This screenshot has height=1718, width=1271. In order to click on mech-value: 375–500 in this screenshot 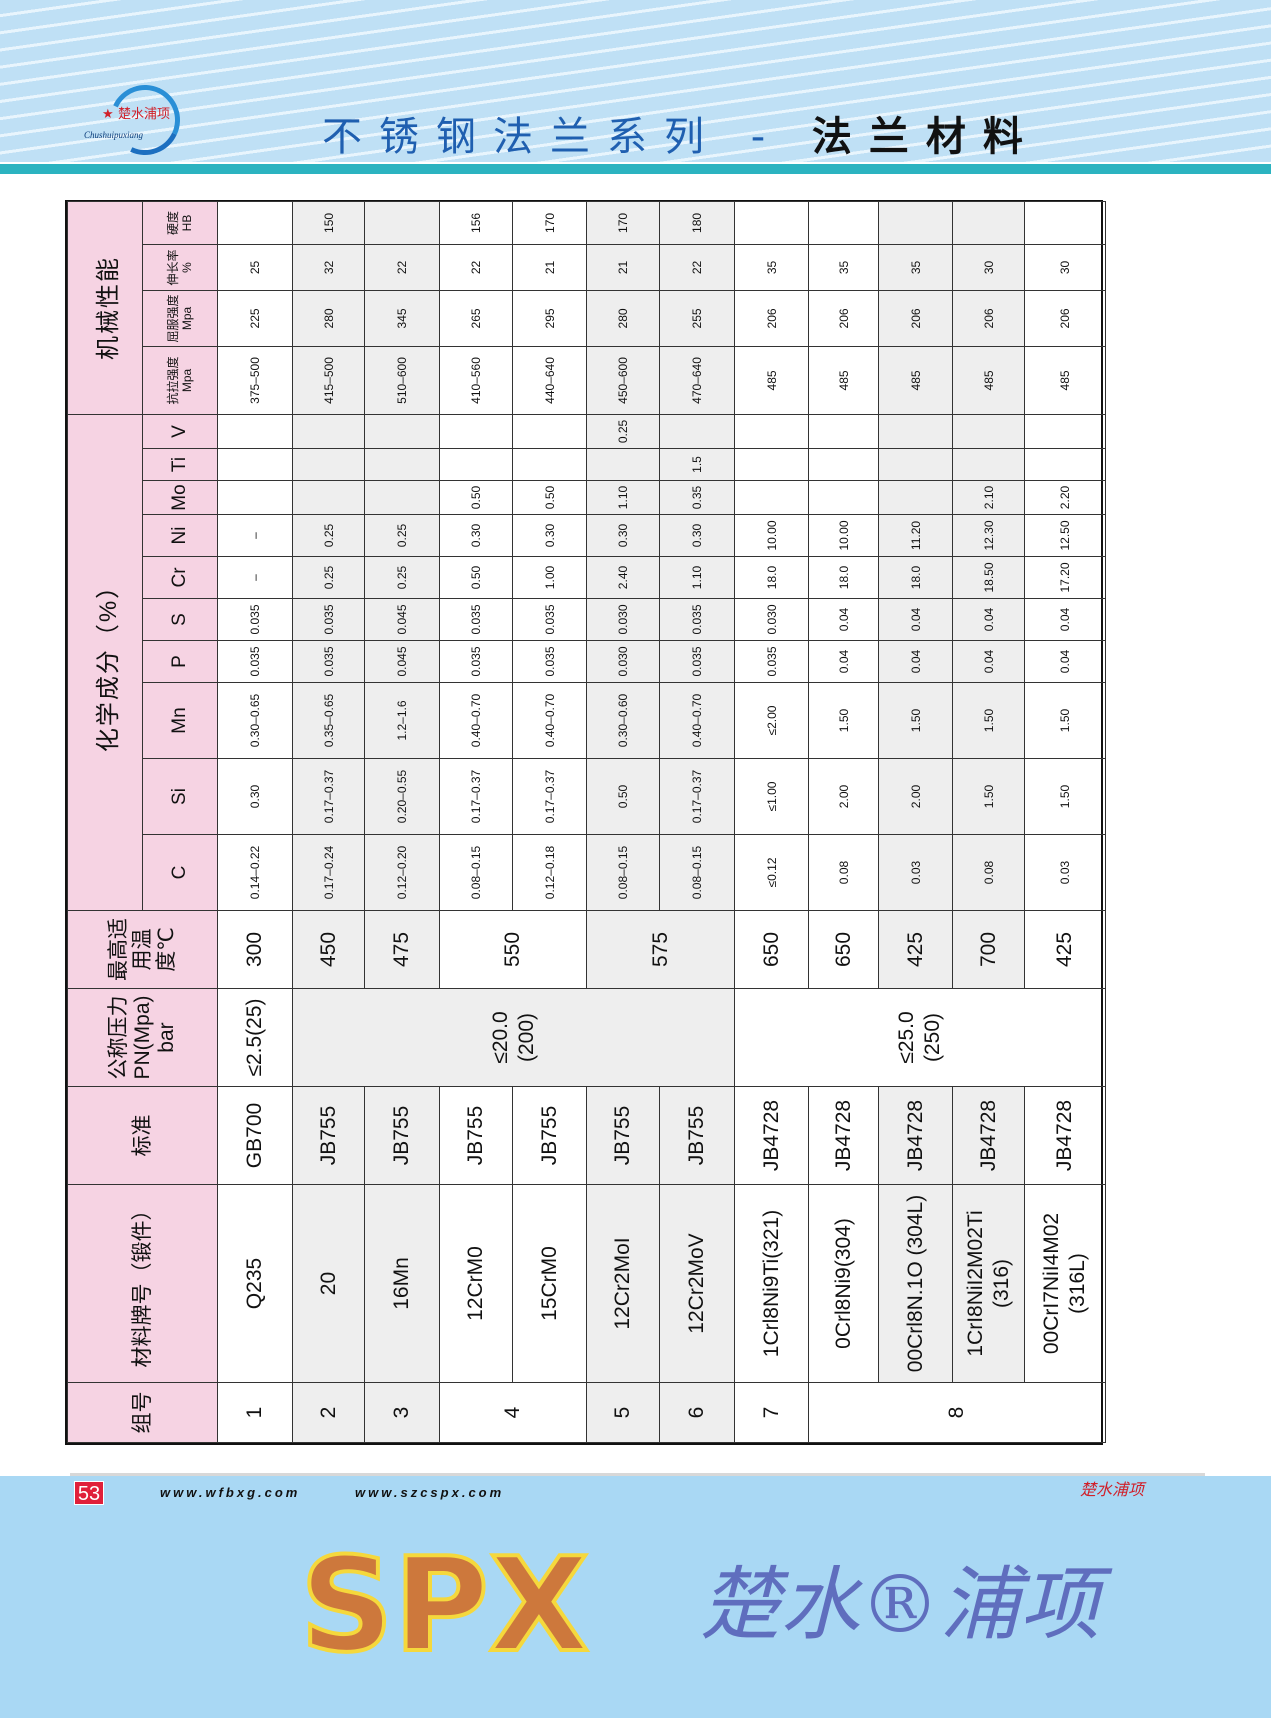, I will do `click(255, 380)`.